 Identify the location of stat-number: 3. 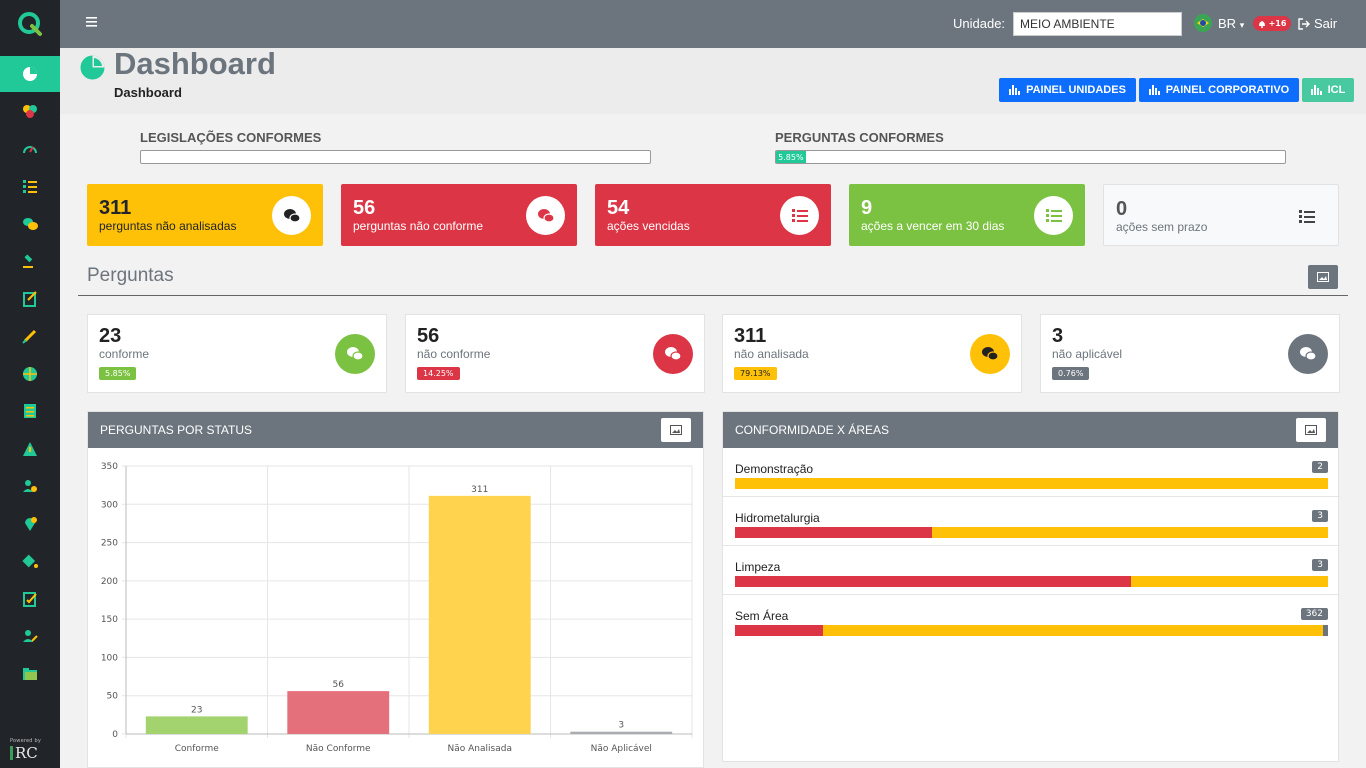
(1058, 336).